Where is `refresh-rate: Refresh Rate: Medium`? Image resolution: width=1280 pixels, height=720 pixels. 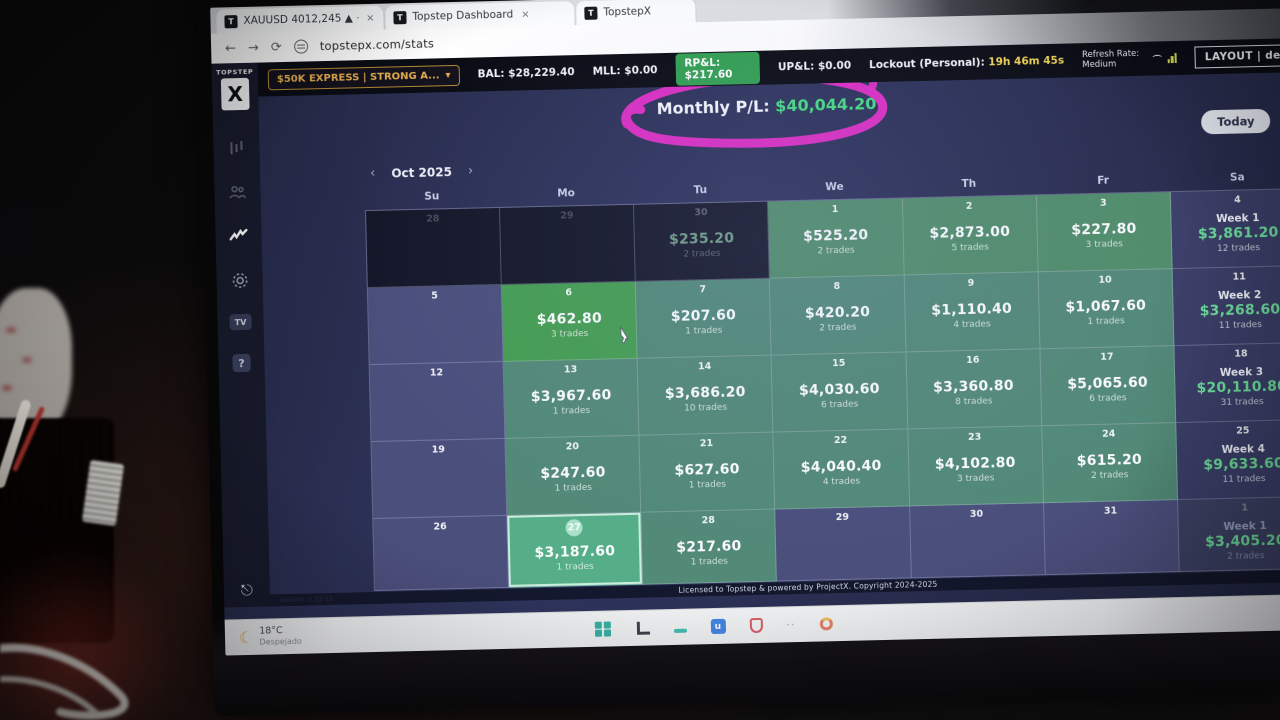
refresh-rate: Refresh Rate: Medium is located at coordinates (1129, 59).